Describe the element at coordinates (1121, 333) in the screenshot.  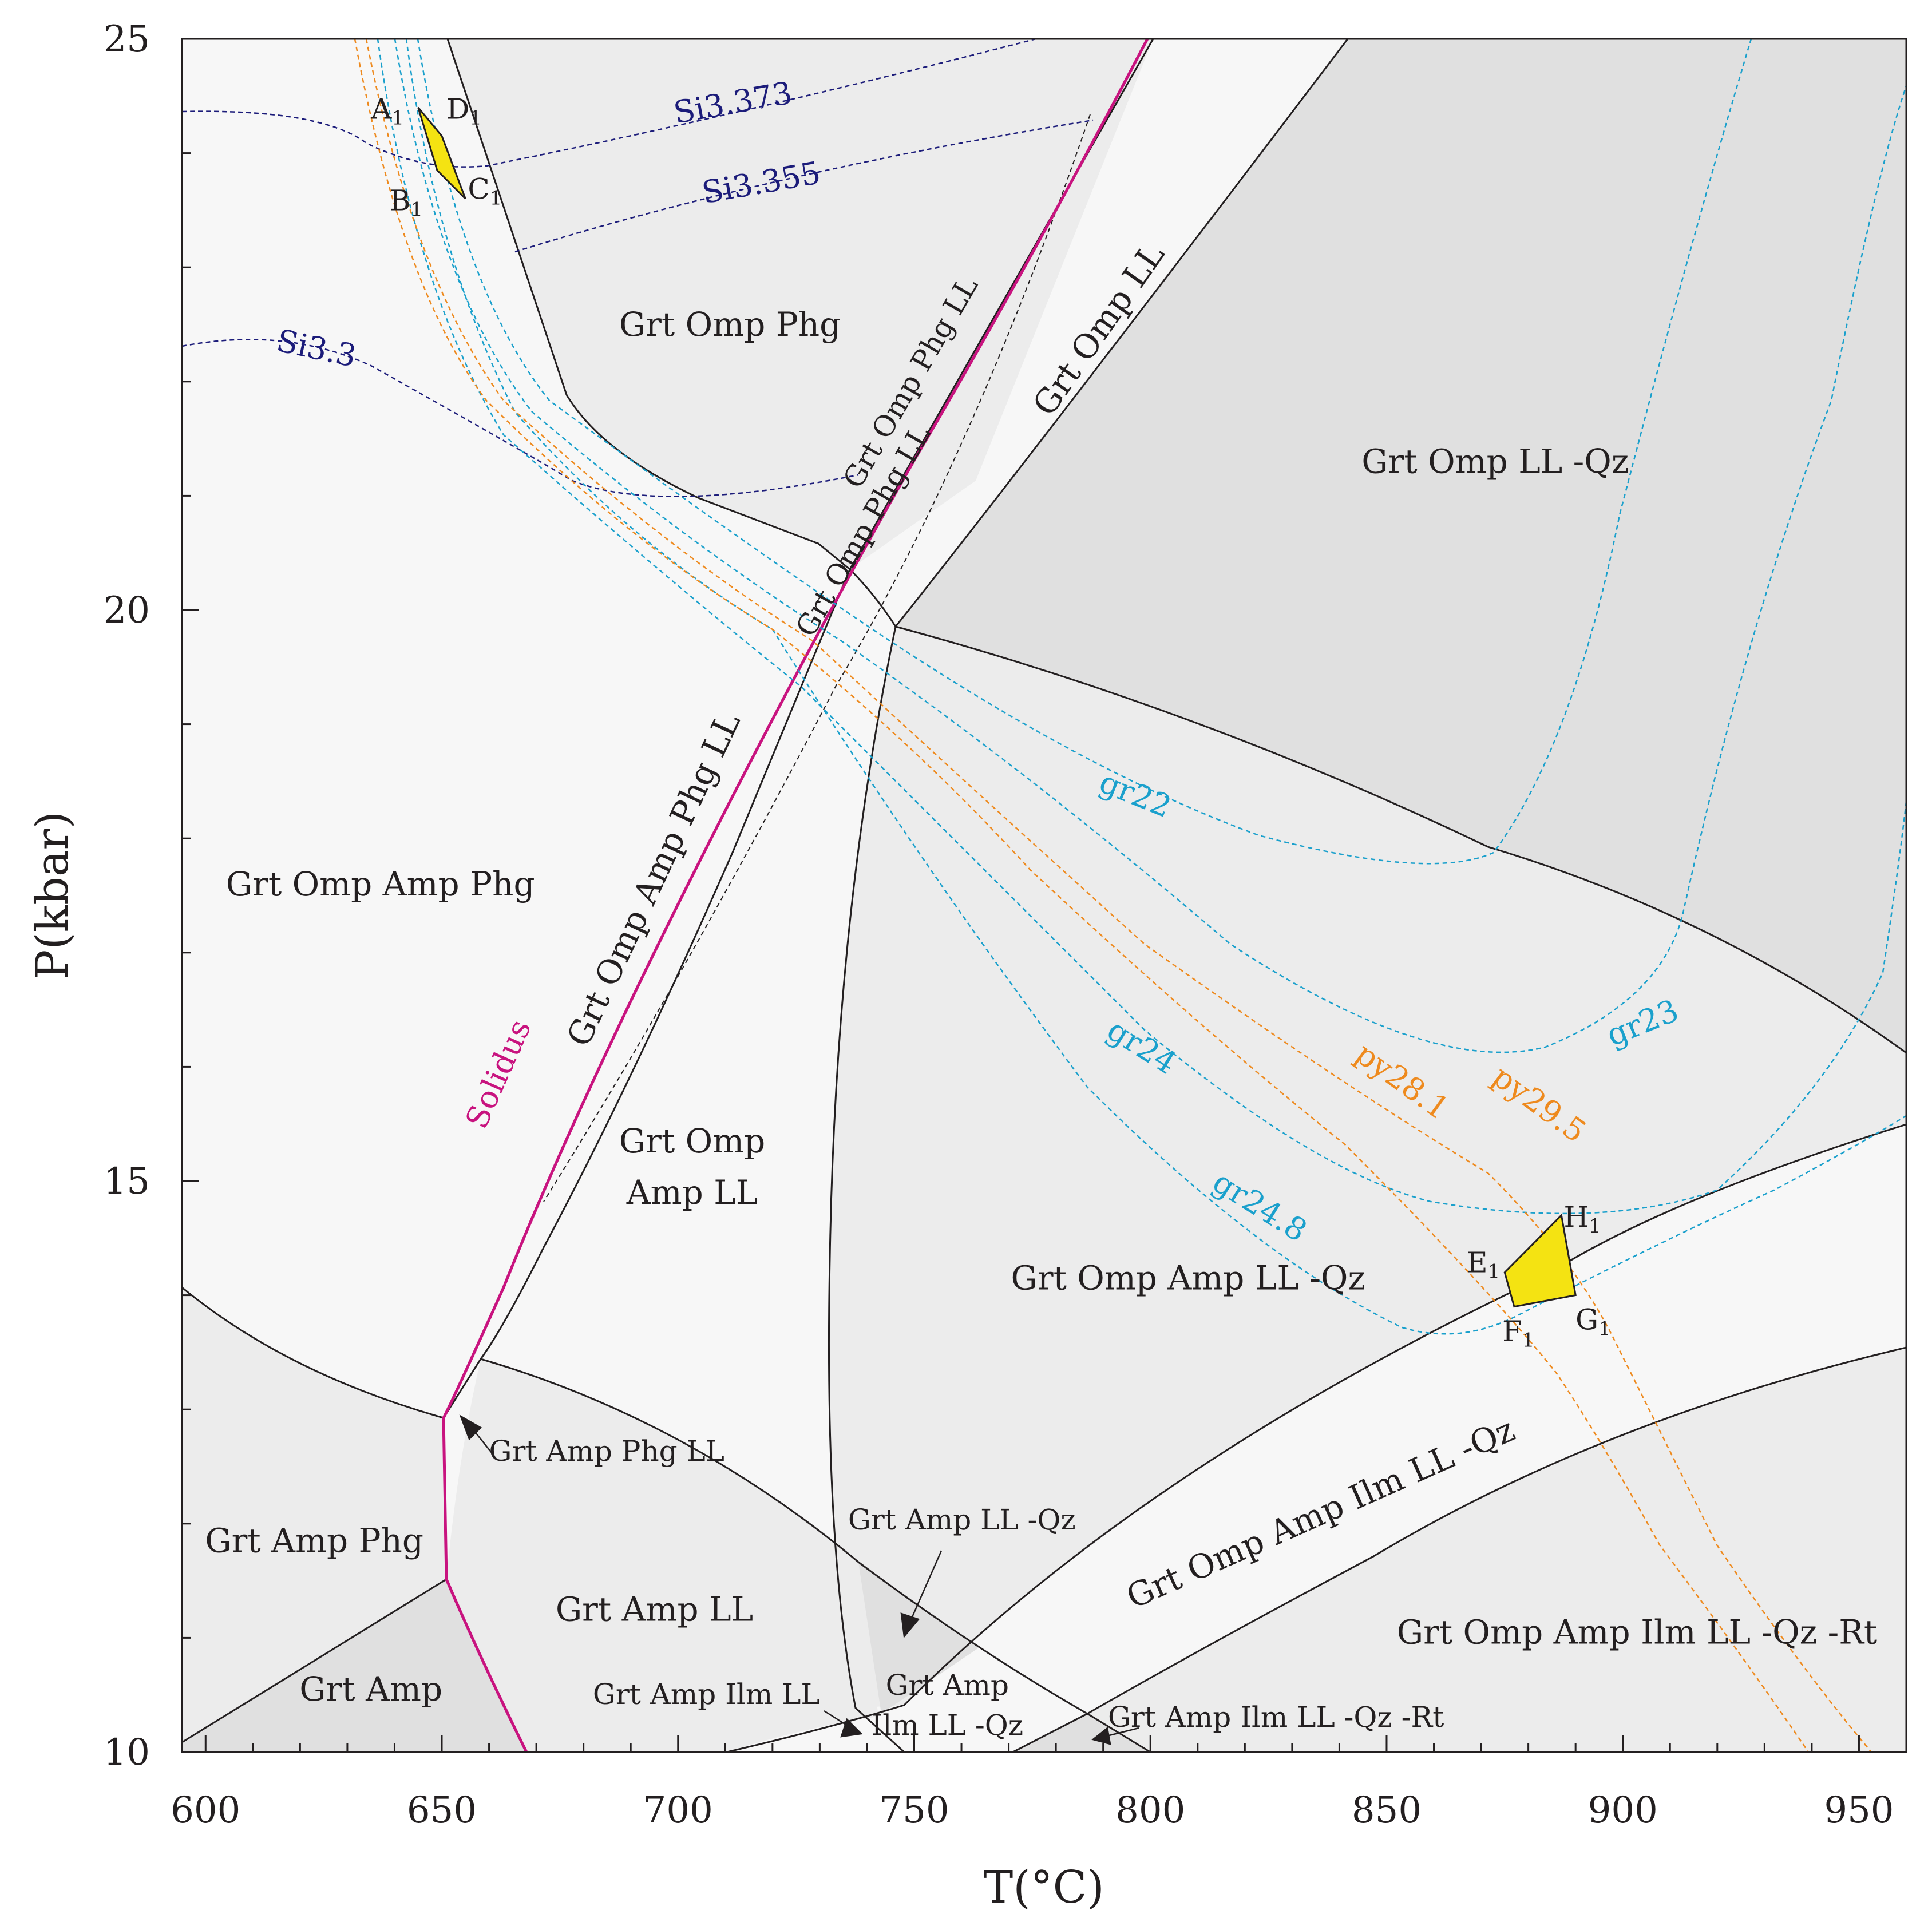
I see `boundary-qz-out` at that location.